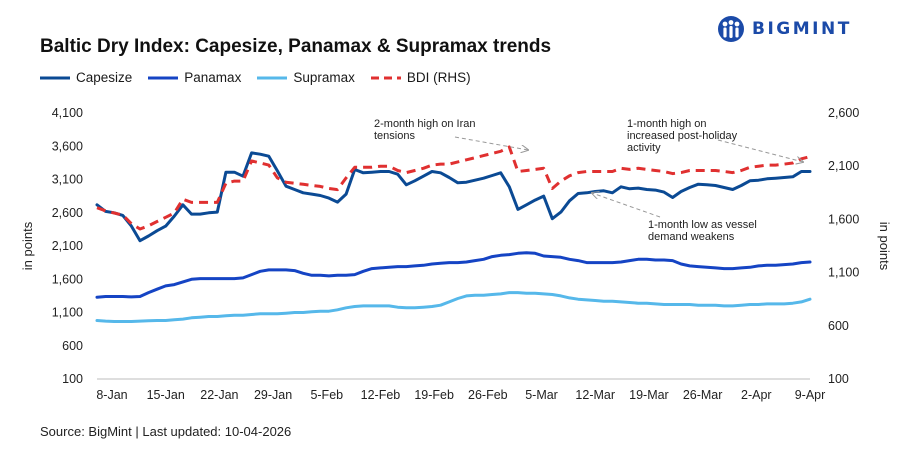 The width and height of the screenshot is (907, 453). What do you see at coordinates (394, 136) in the screenshot?
I see `annotation-text: tensions` at bounding box center [394, 136].